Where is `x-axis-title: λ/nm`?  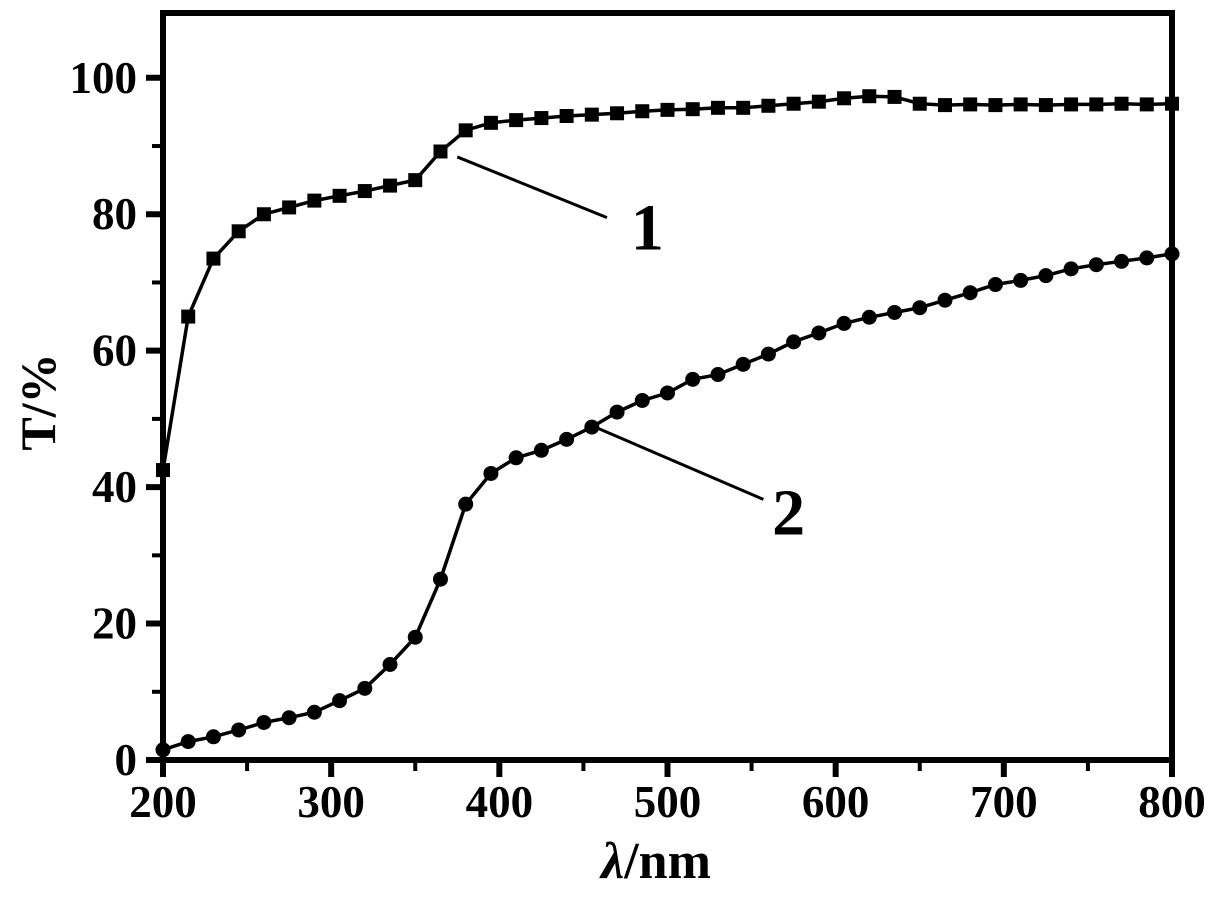
x-axis-title: λ/nm is located at coordinates (655, 861).